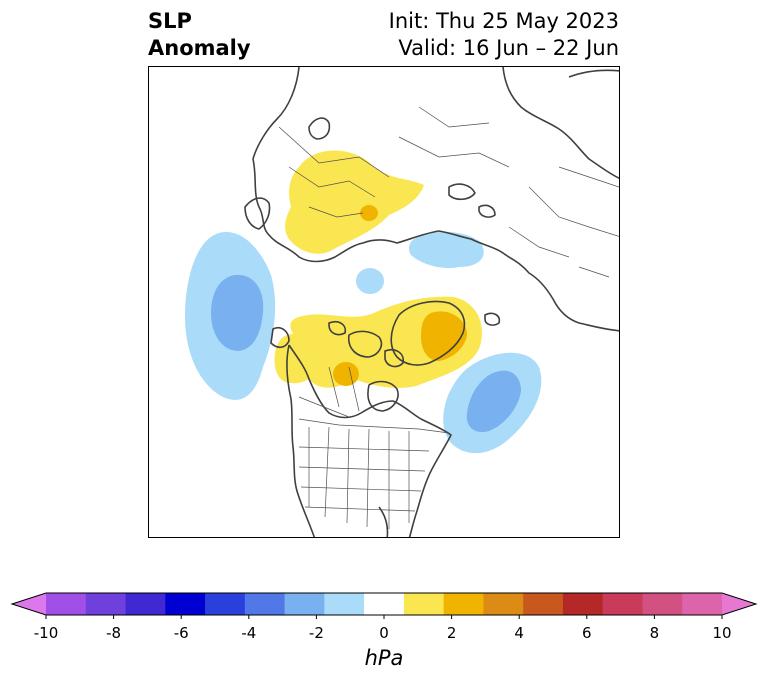 Image resolution: width=768 pixels, height=684 pixels. Describe the element at coordinates (46, 633) in the screenshot. I see `colorbar-tick-label: -10` at that location.